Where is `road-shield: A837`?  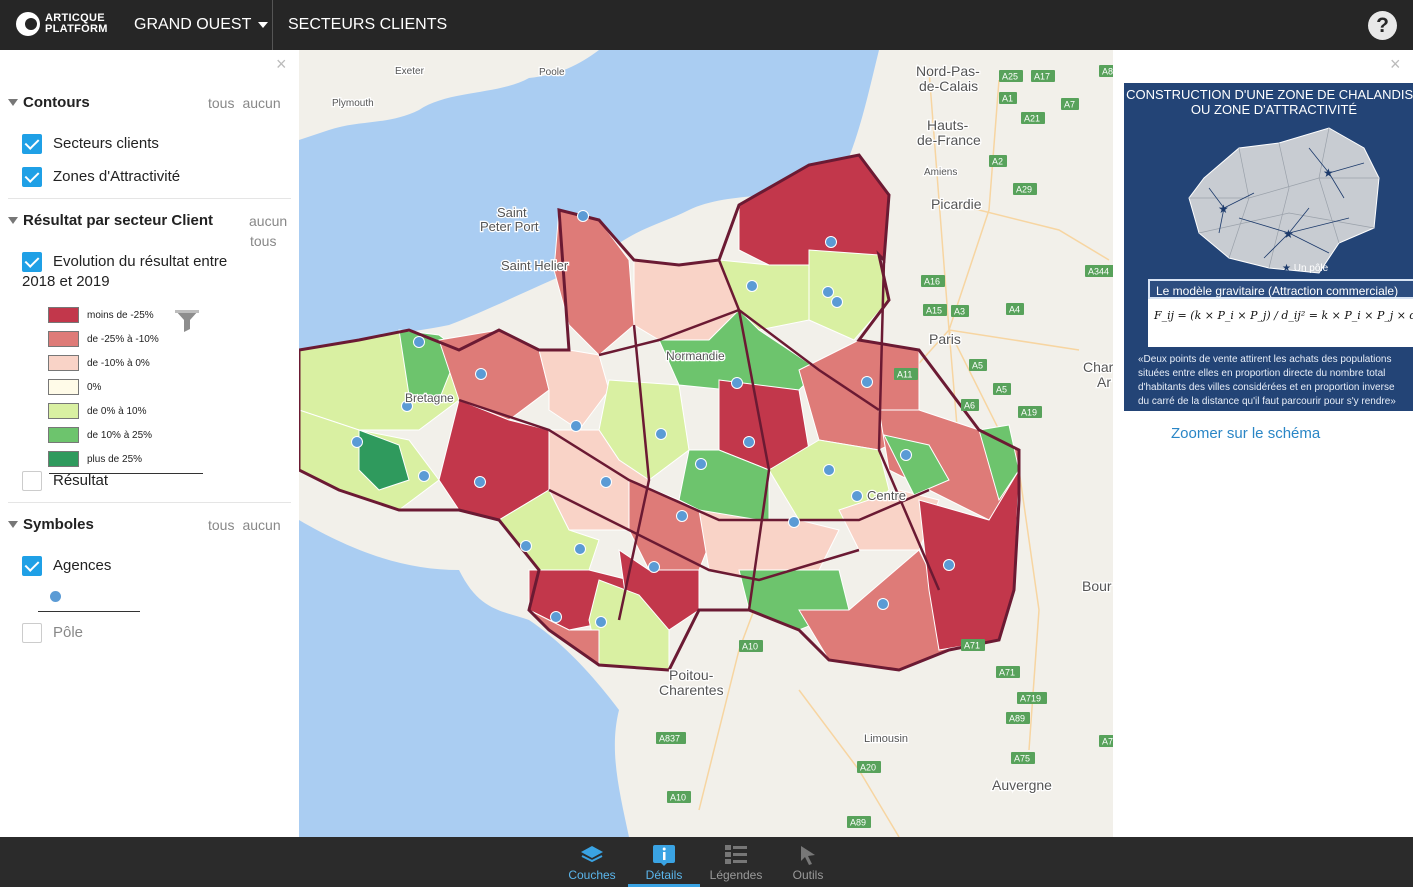 road-shield: A837 is located at coordinates (671, 738).